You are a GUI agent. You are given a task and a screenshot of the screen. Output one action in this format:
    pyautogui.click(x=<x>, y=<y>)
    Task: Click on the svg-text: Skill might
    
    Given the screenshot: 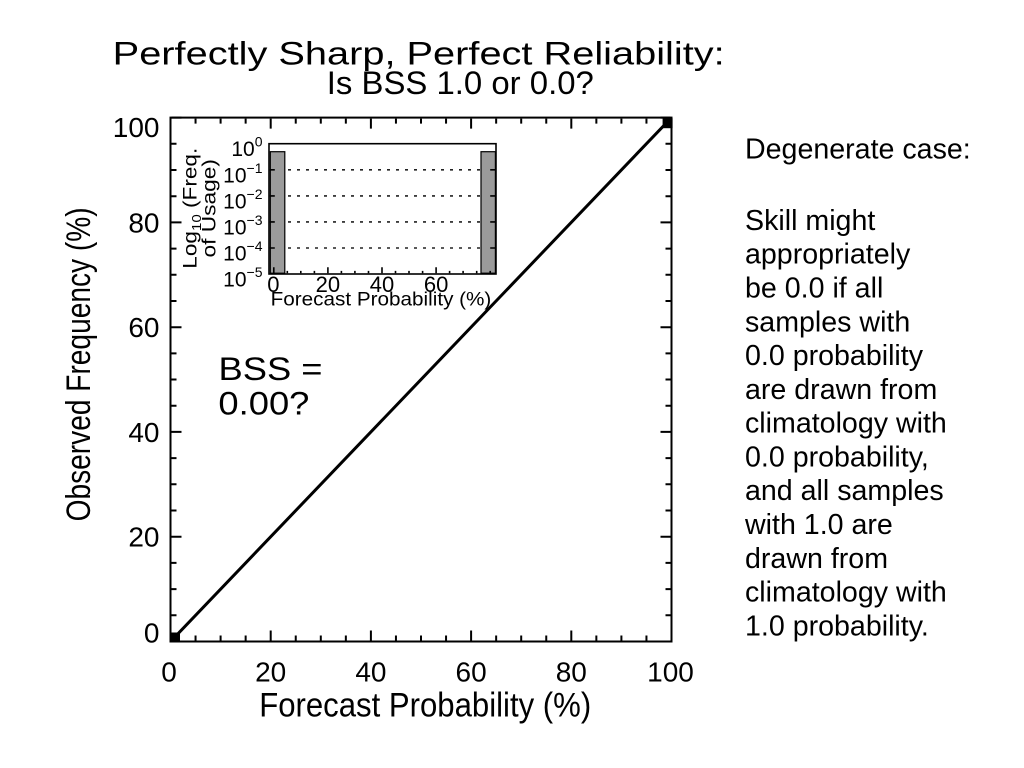 What is the action you would take?
    pyautogui.click(x=810, y=221)
    